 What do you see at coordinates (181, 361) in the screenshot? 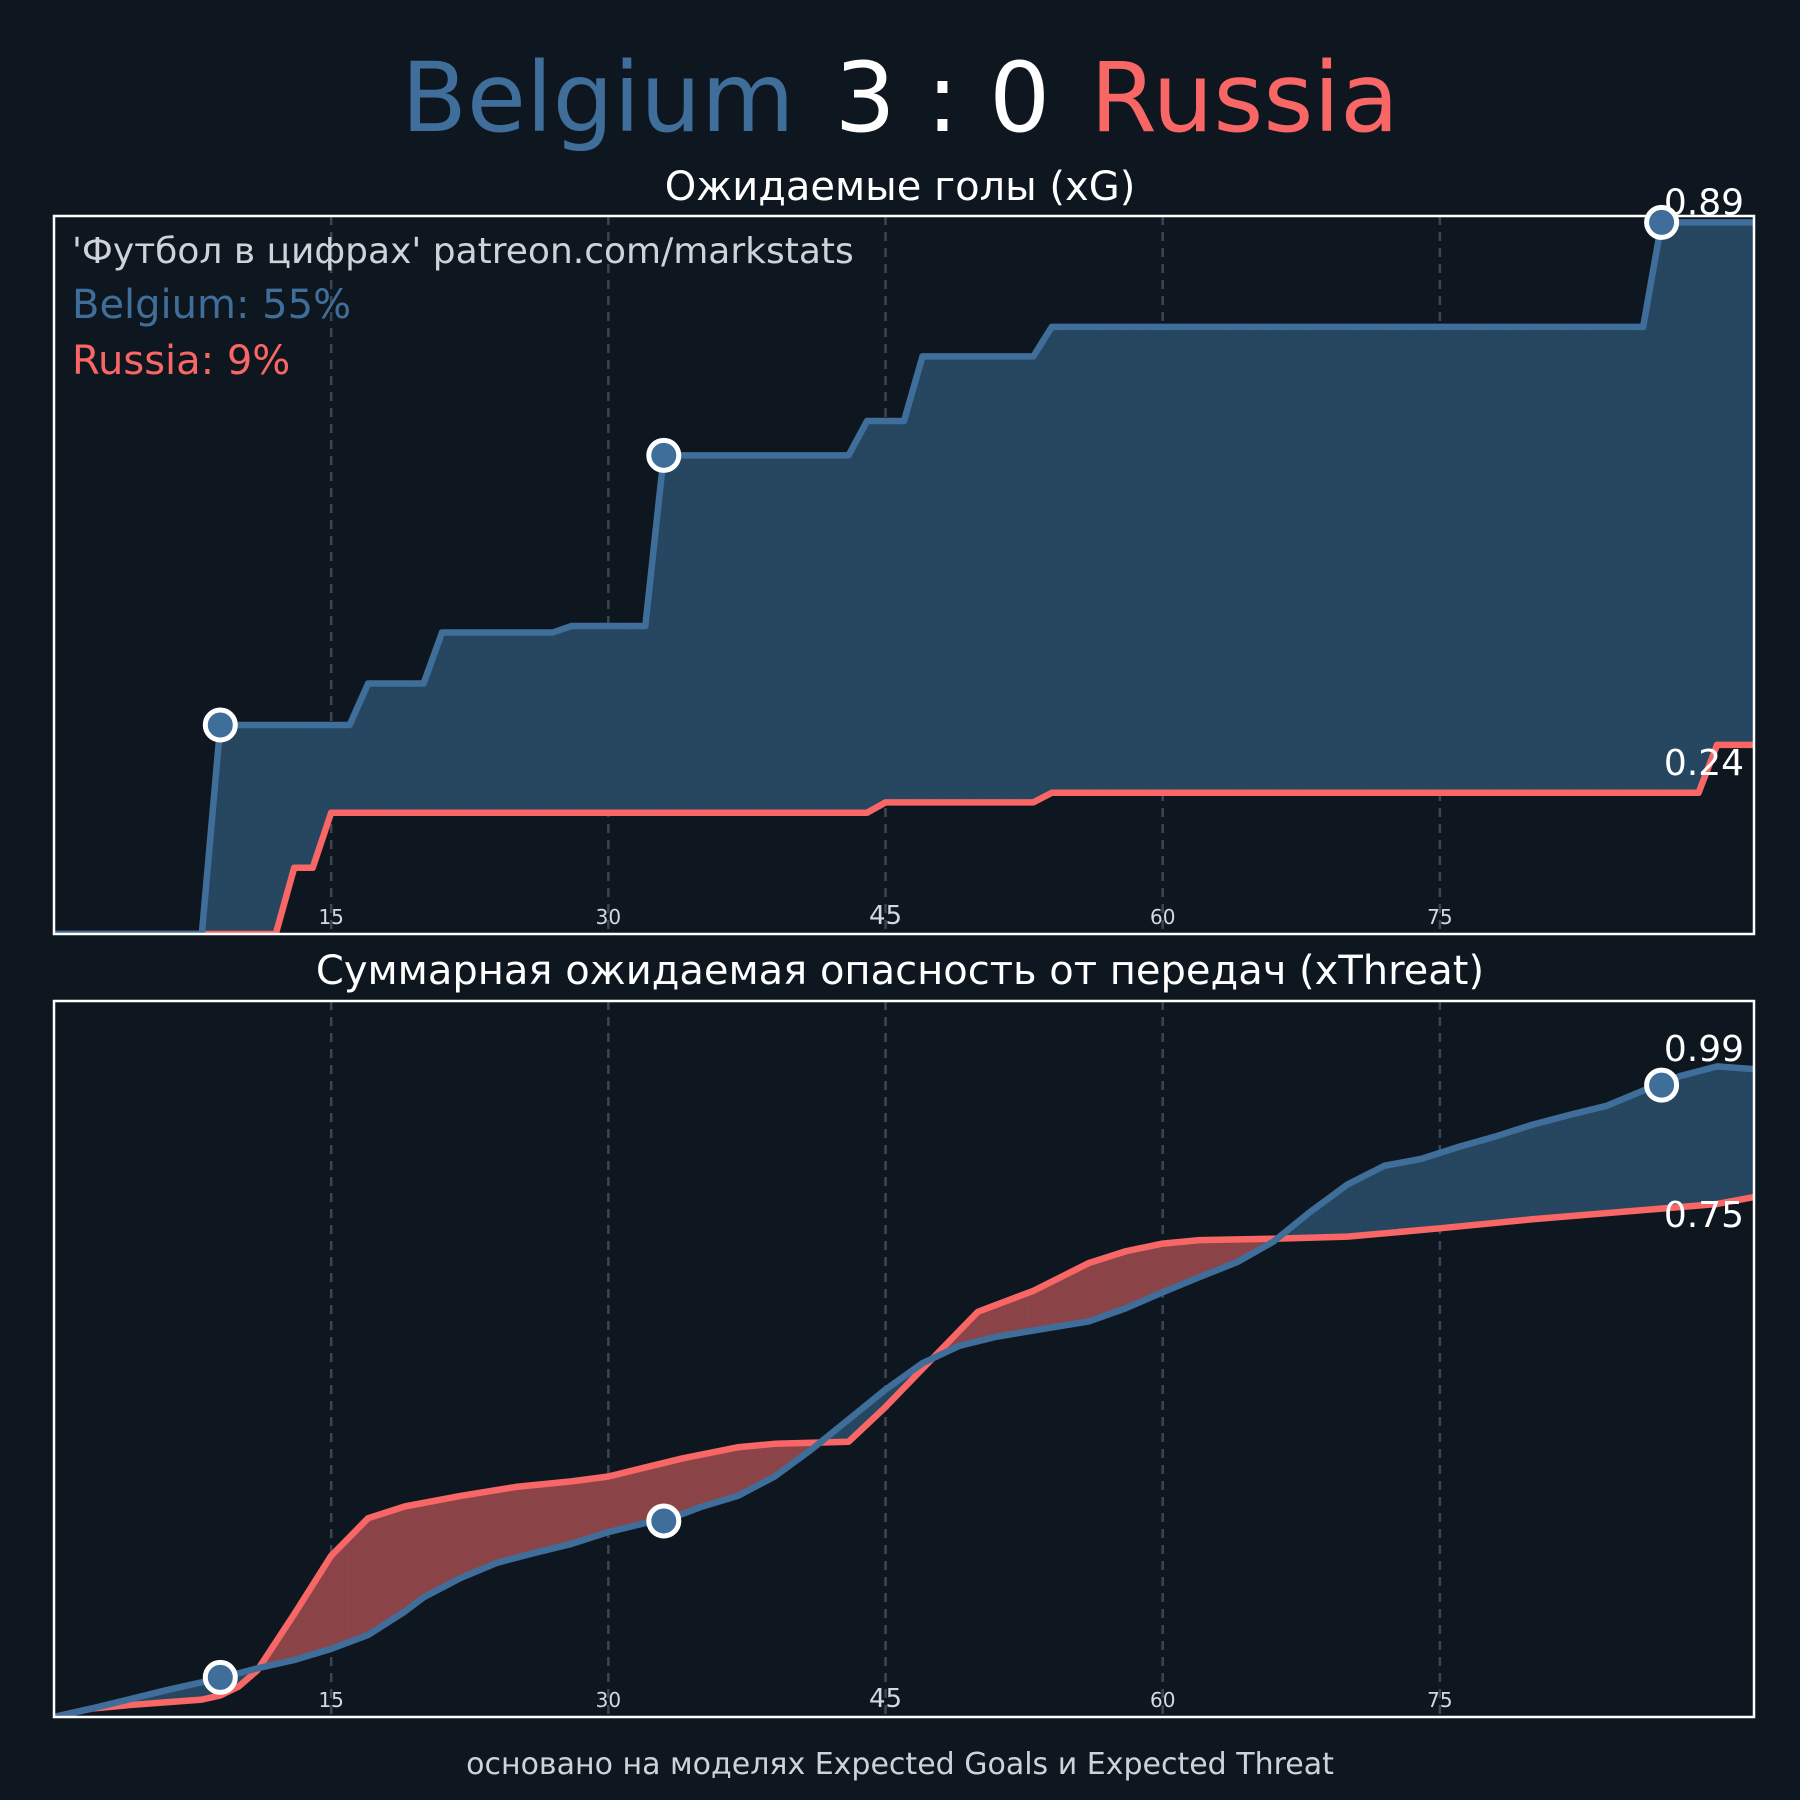
I see `win-probability-away: Russia: 9%` at bounding box center [181, 361].